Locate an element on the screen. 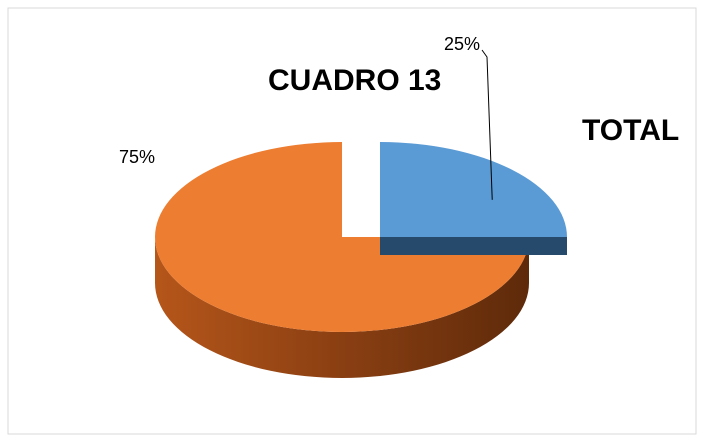 This screenshot has width=705, height=442. slice-side is located at coordinates (473, 246).